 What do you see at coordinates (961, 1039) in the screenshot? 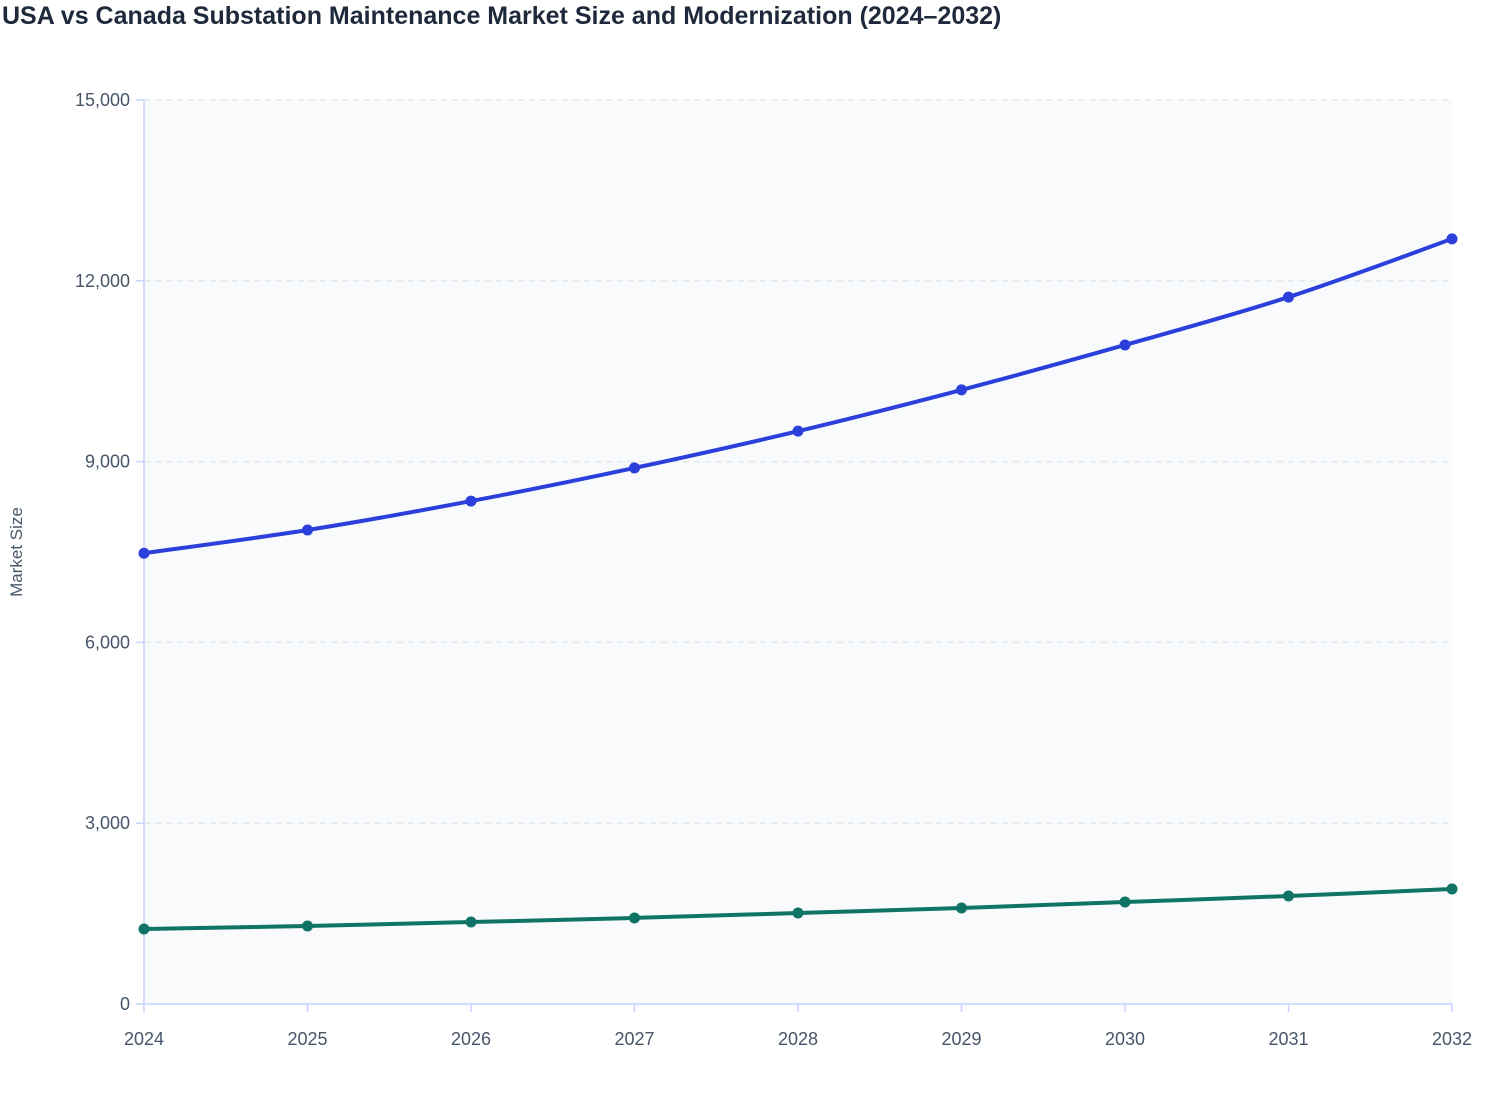
I see `x-tick-label: 2029` at bounding box center [961, 1039].